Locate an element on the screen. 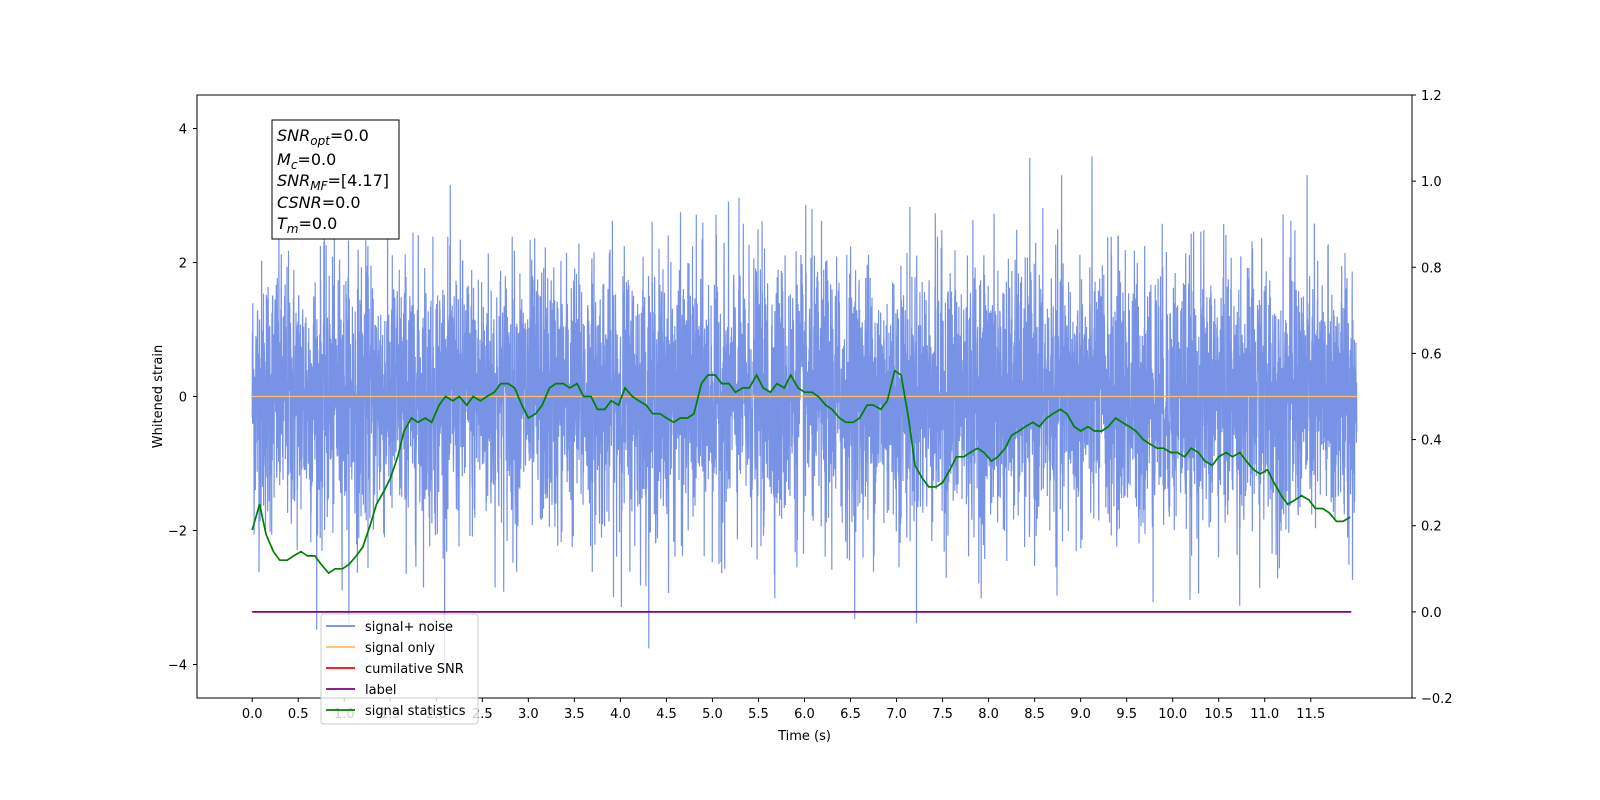 The width and height of the screenshot is (1600, 800). legend-label: cumilative SNR is located at coordinates (414, 669).